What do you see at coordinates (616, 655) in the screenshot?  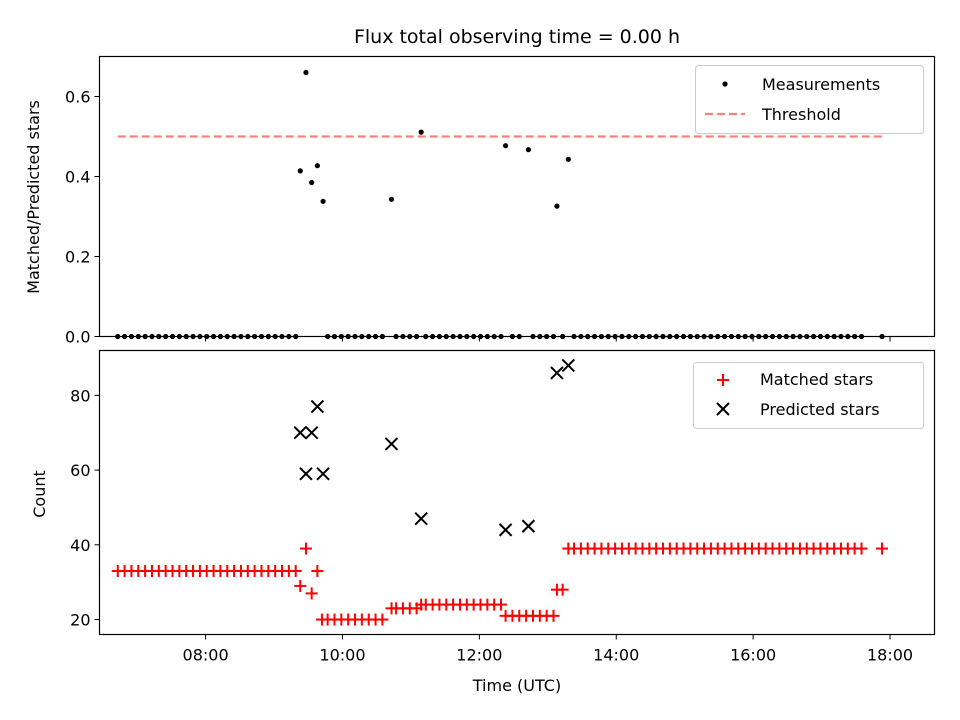 I see `x-tick-label: 14:00` at bounding box center [616, 655].